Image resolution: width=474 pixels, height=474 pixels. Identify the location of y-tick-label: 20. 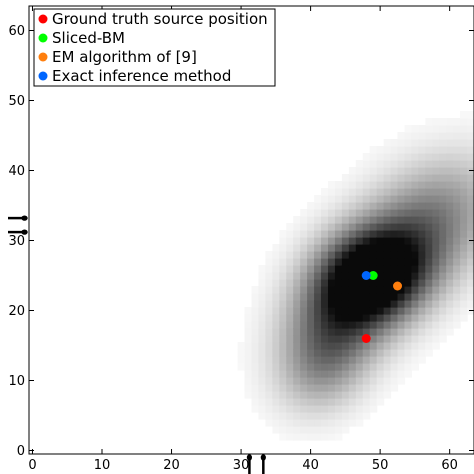
(16, 311).